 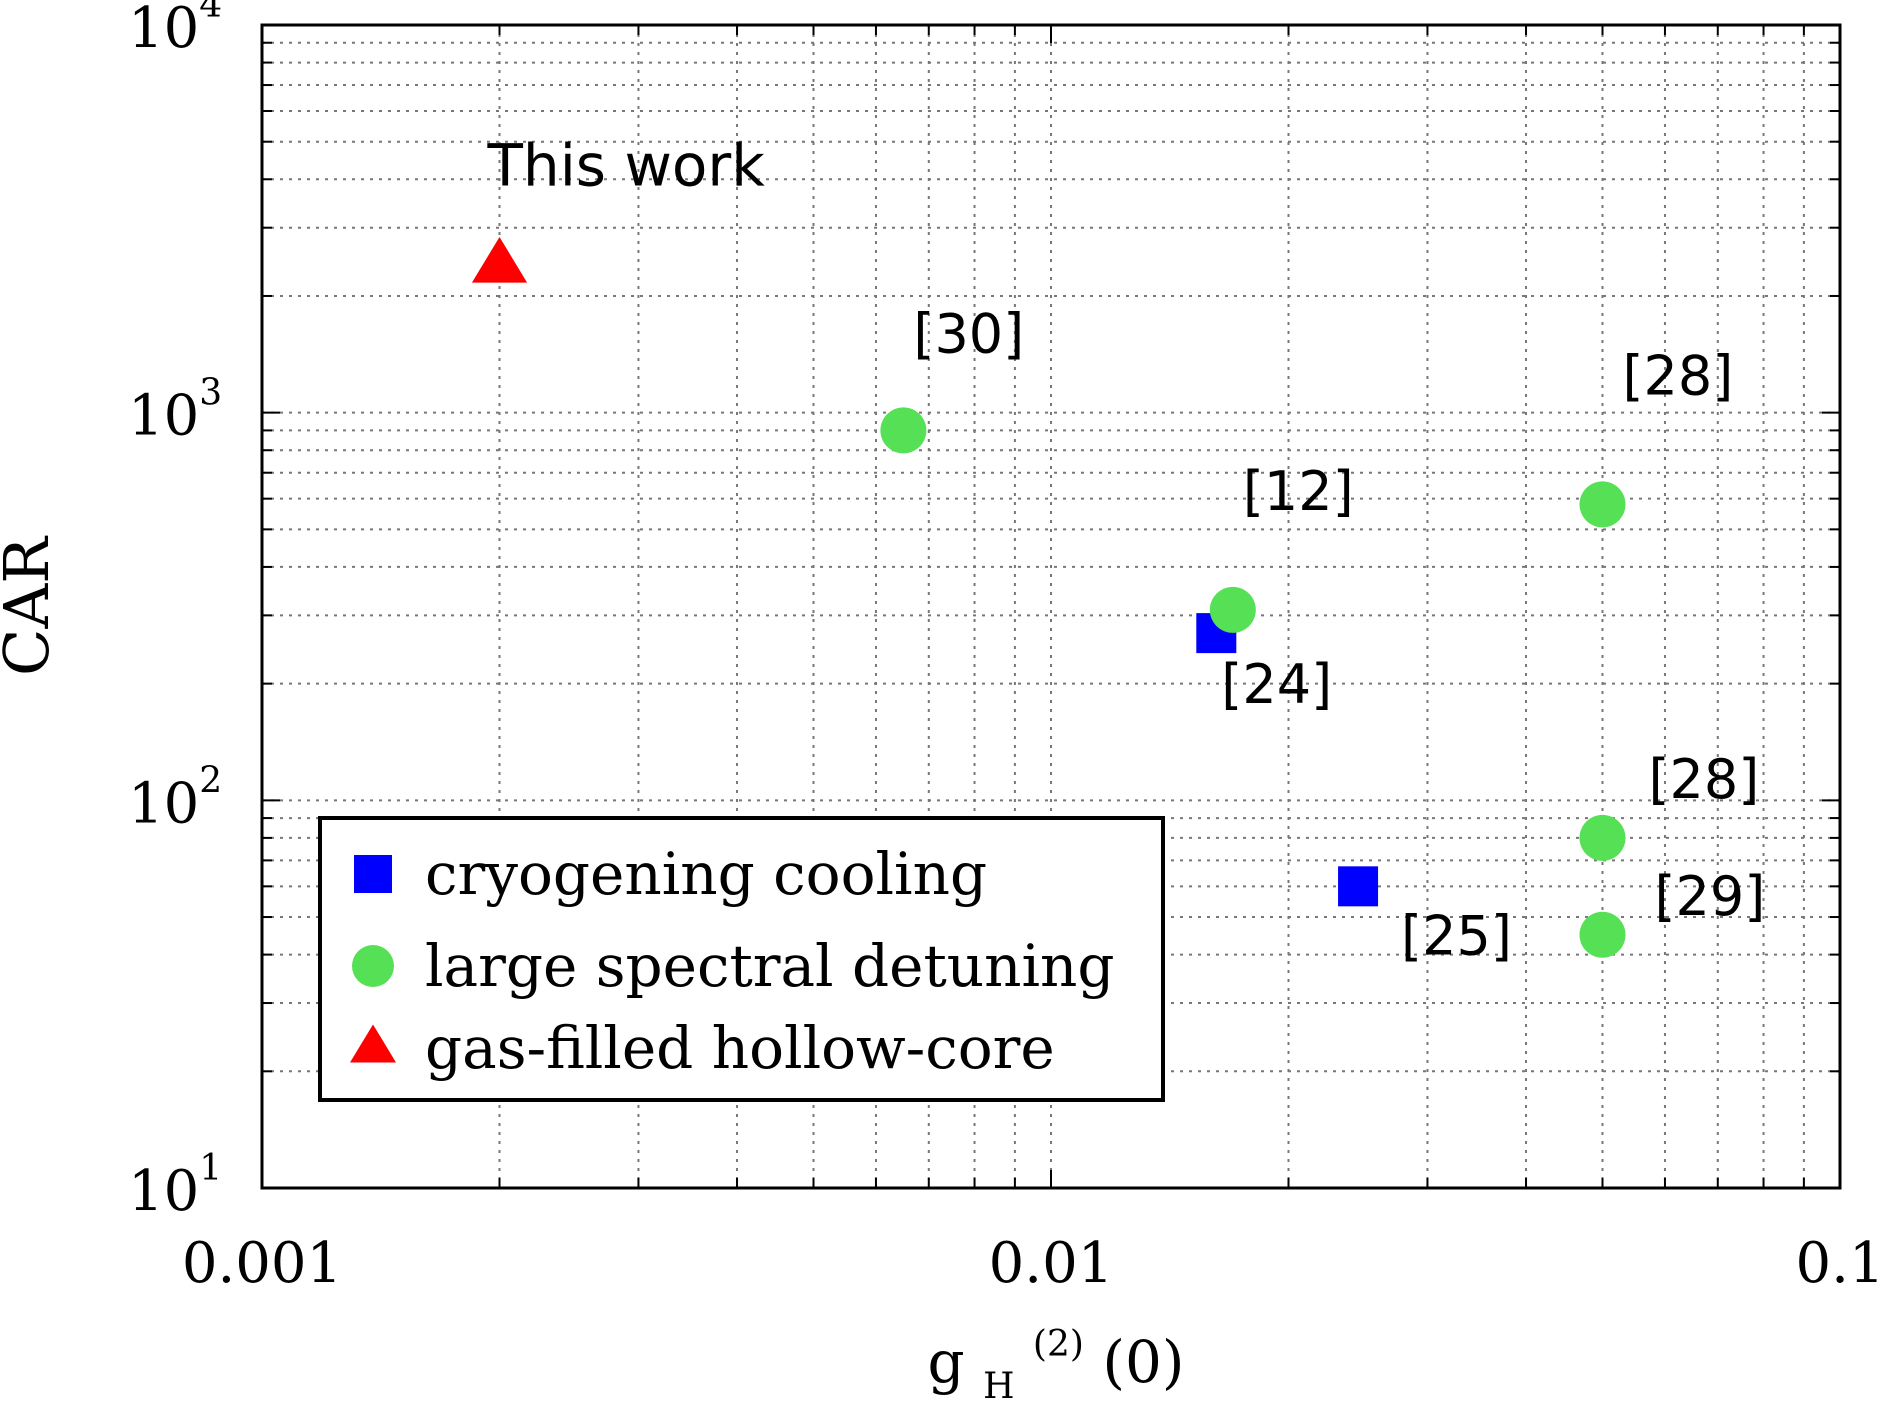 What do you see at coordinates (626, 165) in the screenshot?
I see `point-label: This work` at bounding box center [626, 165].